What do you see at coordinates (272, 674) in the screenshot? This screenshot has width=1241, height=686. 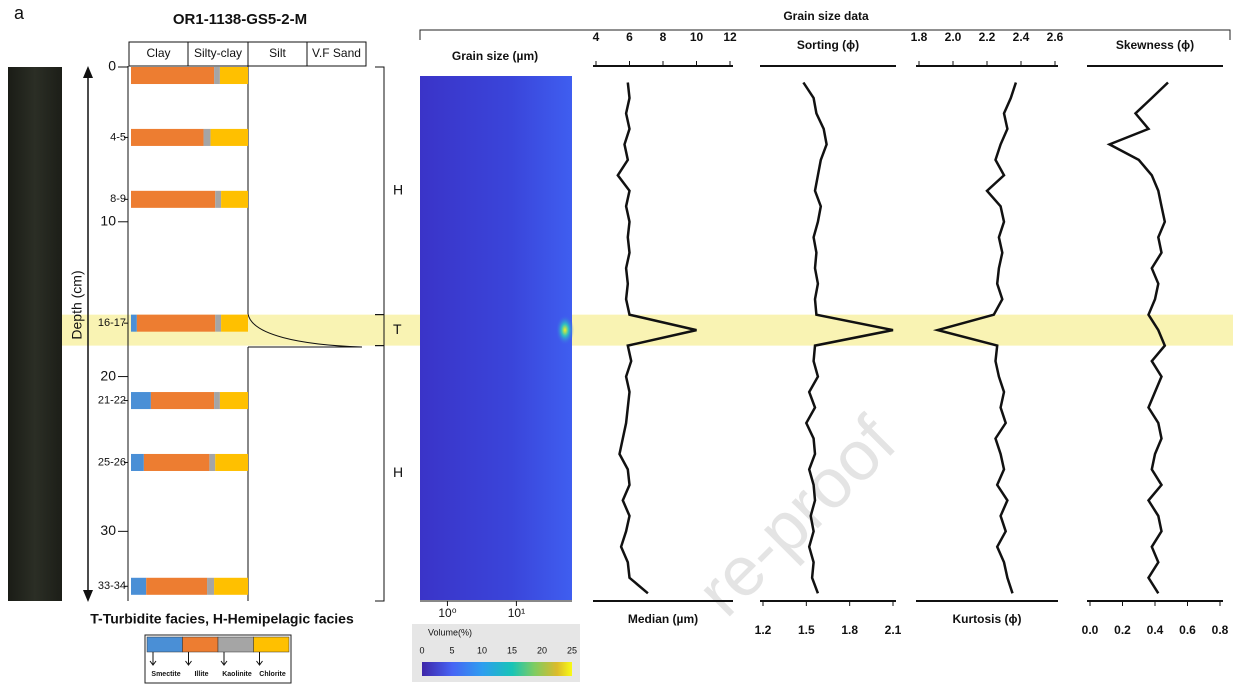 I see `legend-label: Chlorite` at bounding box center [272, 674].